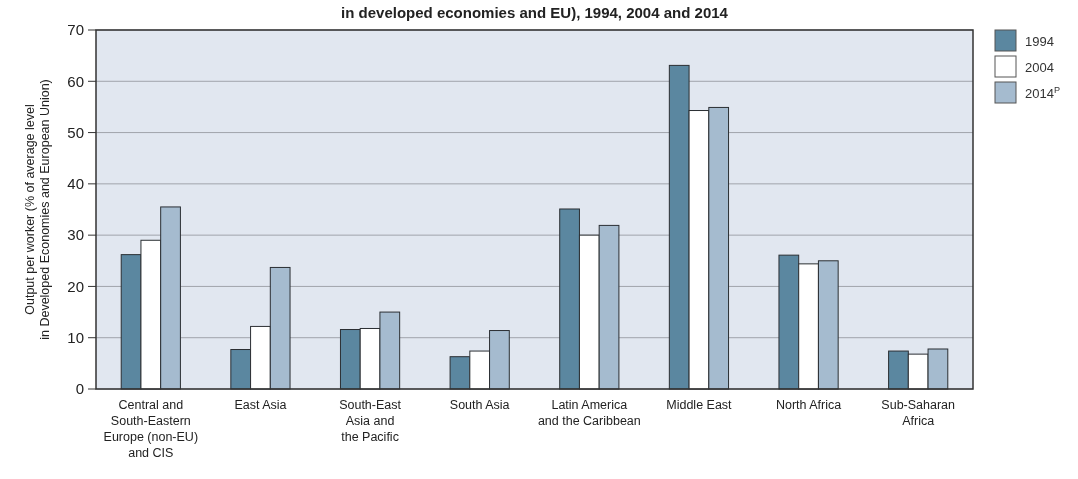 The height and width of the screenshot is (479, 1078). What do you see at coordinates (699, 405) in the screenshot?
I see `x-tick-label: Middle East` at bounding box center [699, 405].